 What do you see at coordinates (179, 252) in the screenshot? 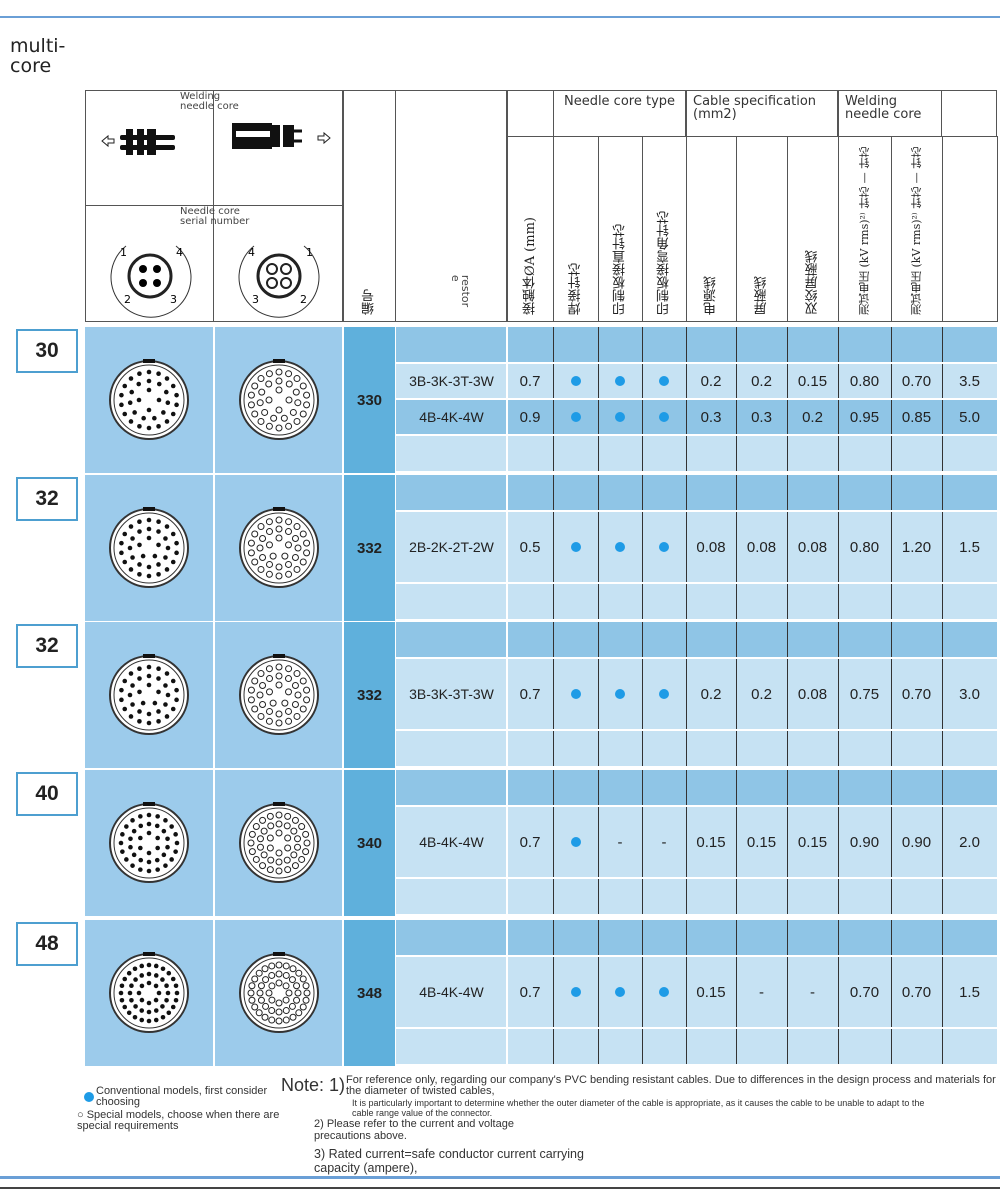
I see `pin-4: 4` at bounding box center [179, 252].